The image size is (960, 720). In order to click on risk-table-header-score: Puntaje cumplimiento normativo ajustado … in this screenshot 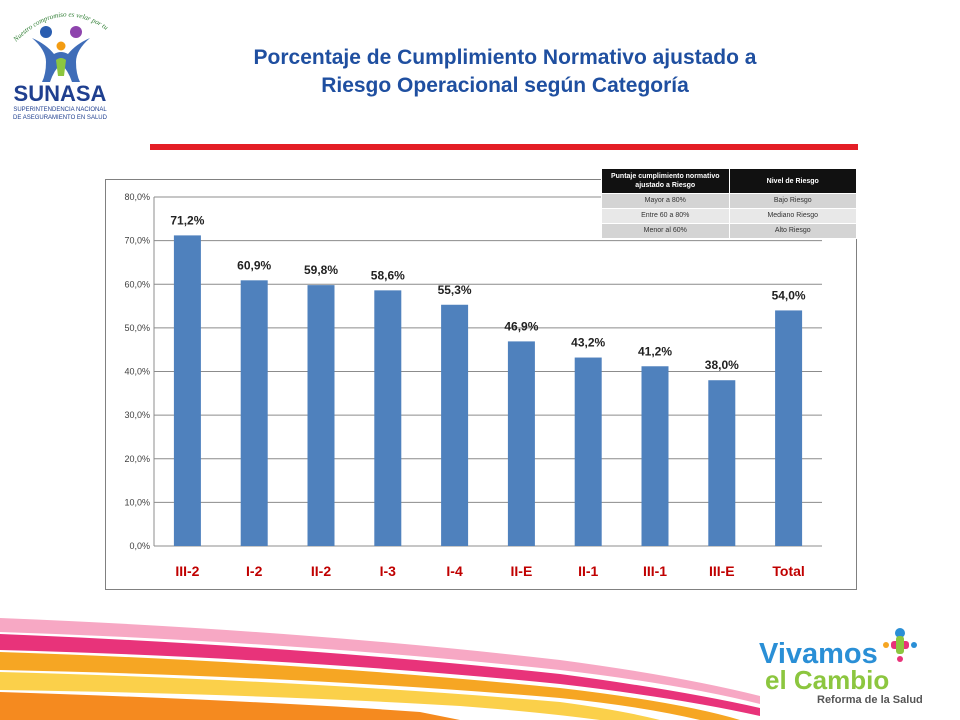, I will do `click(665, 181)`.